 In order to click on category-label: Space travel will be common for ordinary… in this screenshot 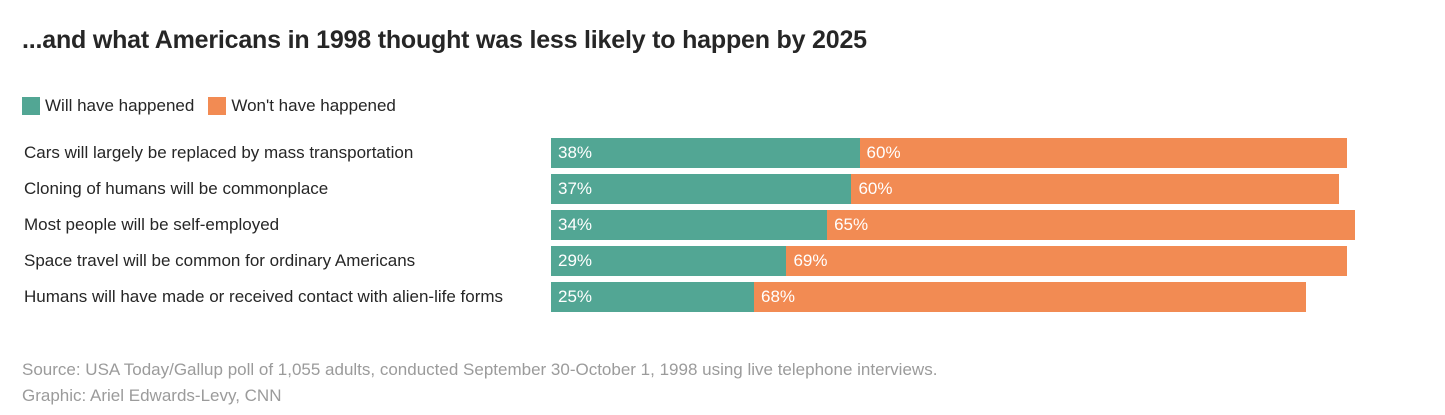, I will do `click(220, 260)`.